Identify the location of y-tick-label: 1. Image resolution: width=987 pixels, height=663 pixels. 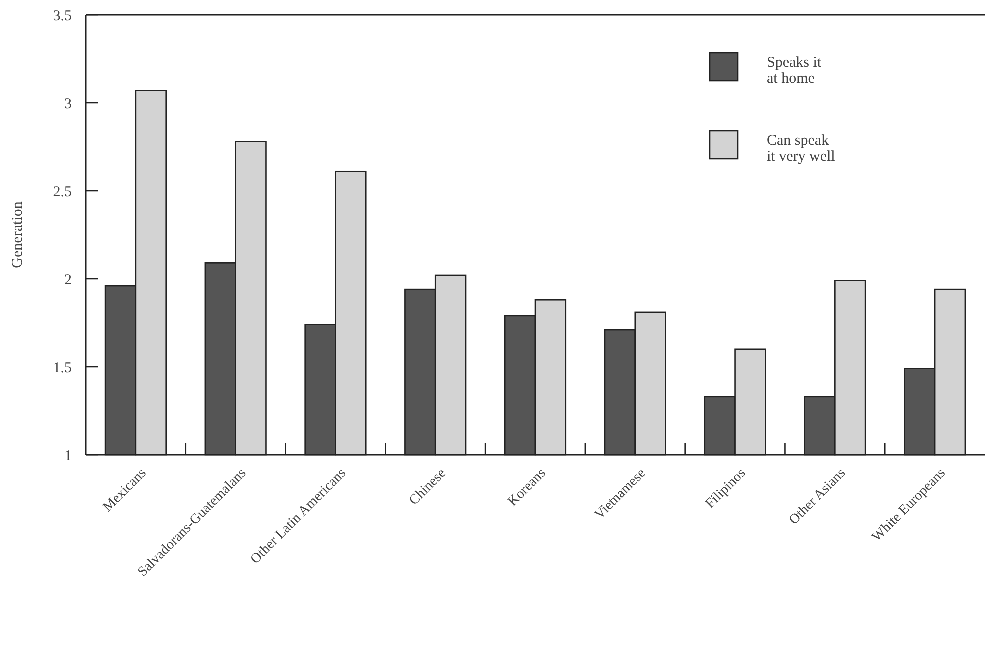
(68, 456).